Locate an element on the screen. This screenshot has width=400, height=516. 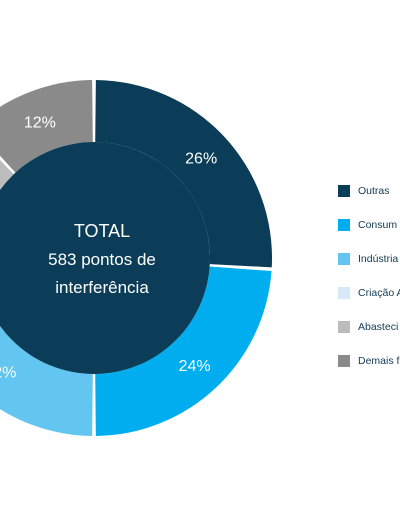
legend-item: Abasteci is located at coordinates (368, 327).